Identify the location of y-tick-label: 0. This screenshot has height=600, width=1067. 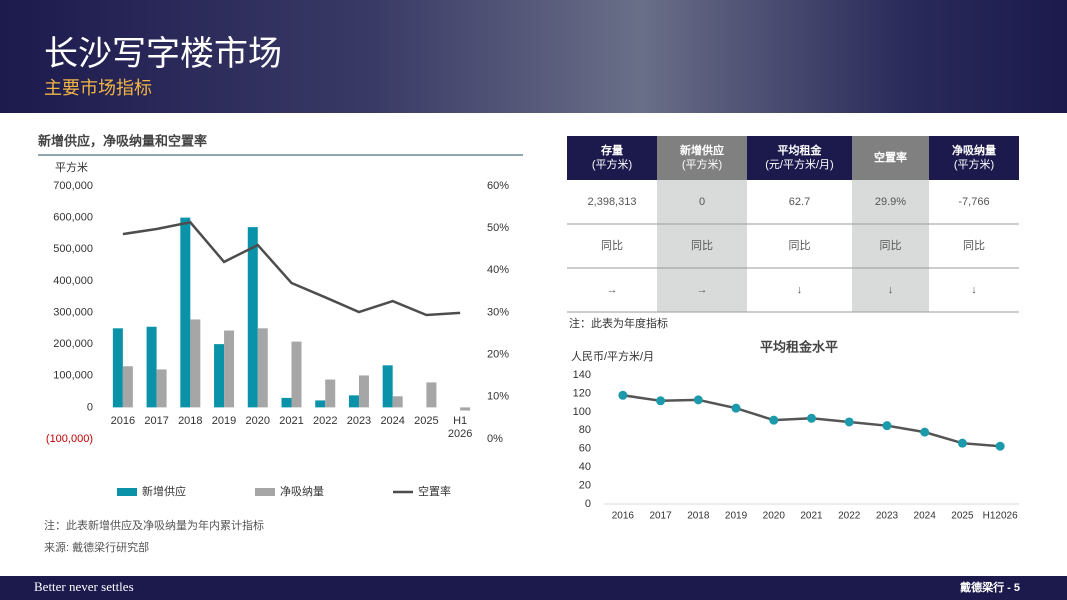
(90, 407).